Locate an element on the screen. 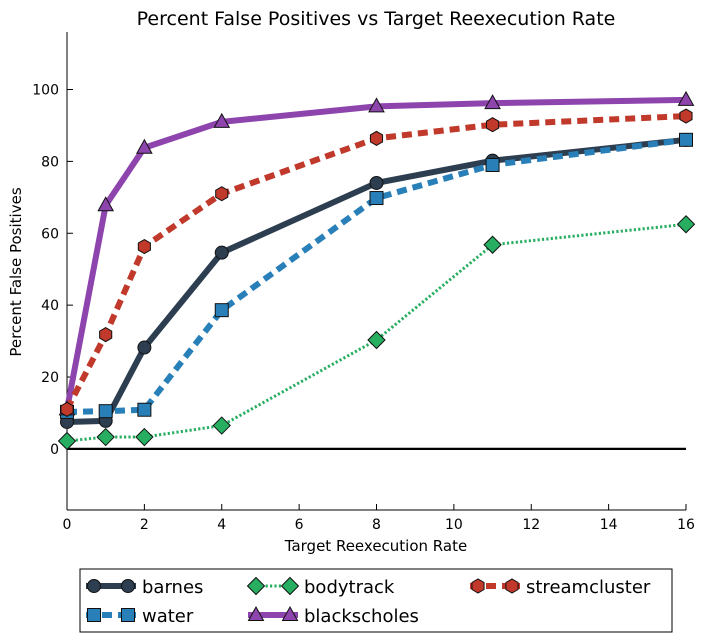  x-tick-label: 4 is located at coordinates (221, 525).